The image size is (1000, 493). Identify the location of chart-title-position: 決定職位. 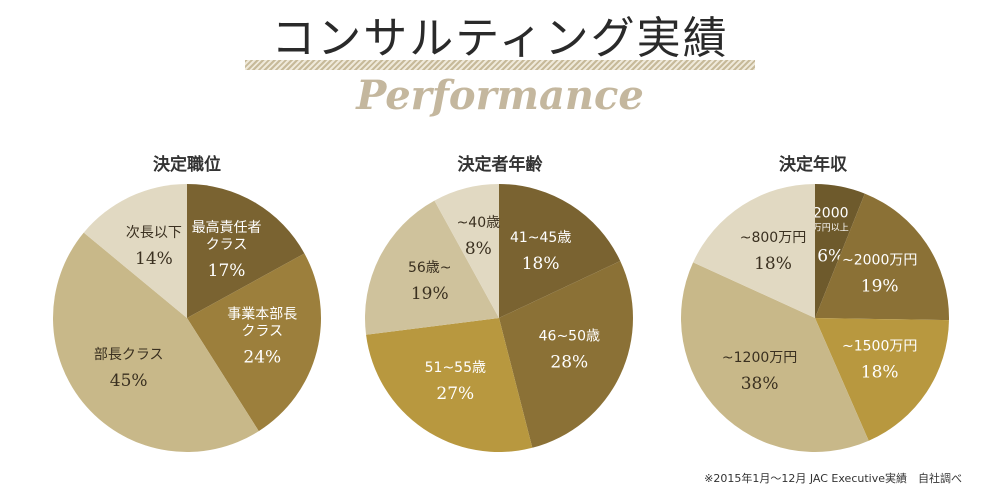
(187, 165).